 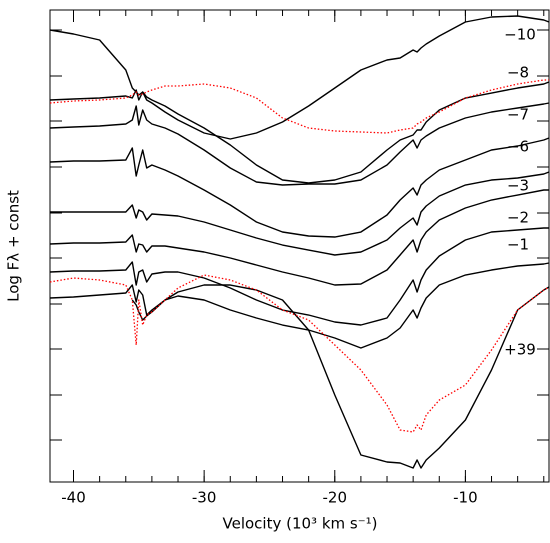 What do you see at coordinates (520, 35) in the screenshot?
I see `series-label: −10` at bounding box center [520, 35].